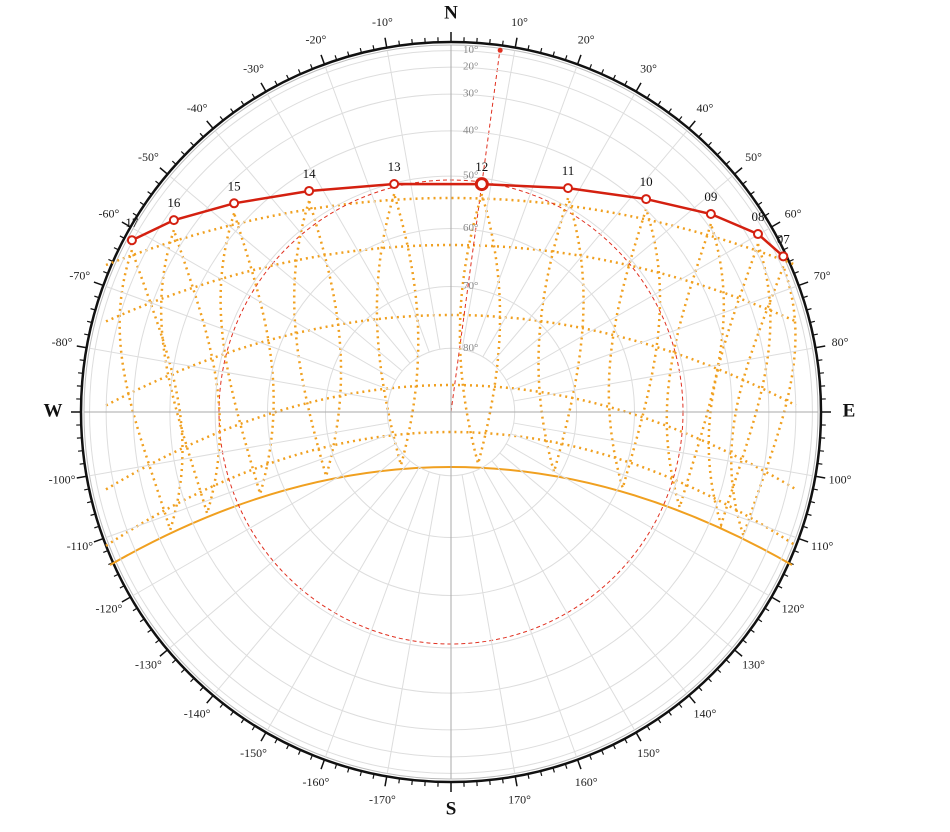 This screenshot has height=832, width=950. I want to click on azimuth-tick-label: 110°, so click(822, 546).